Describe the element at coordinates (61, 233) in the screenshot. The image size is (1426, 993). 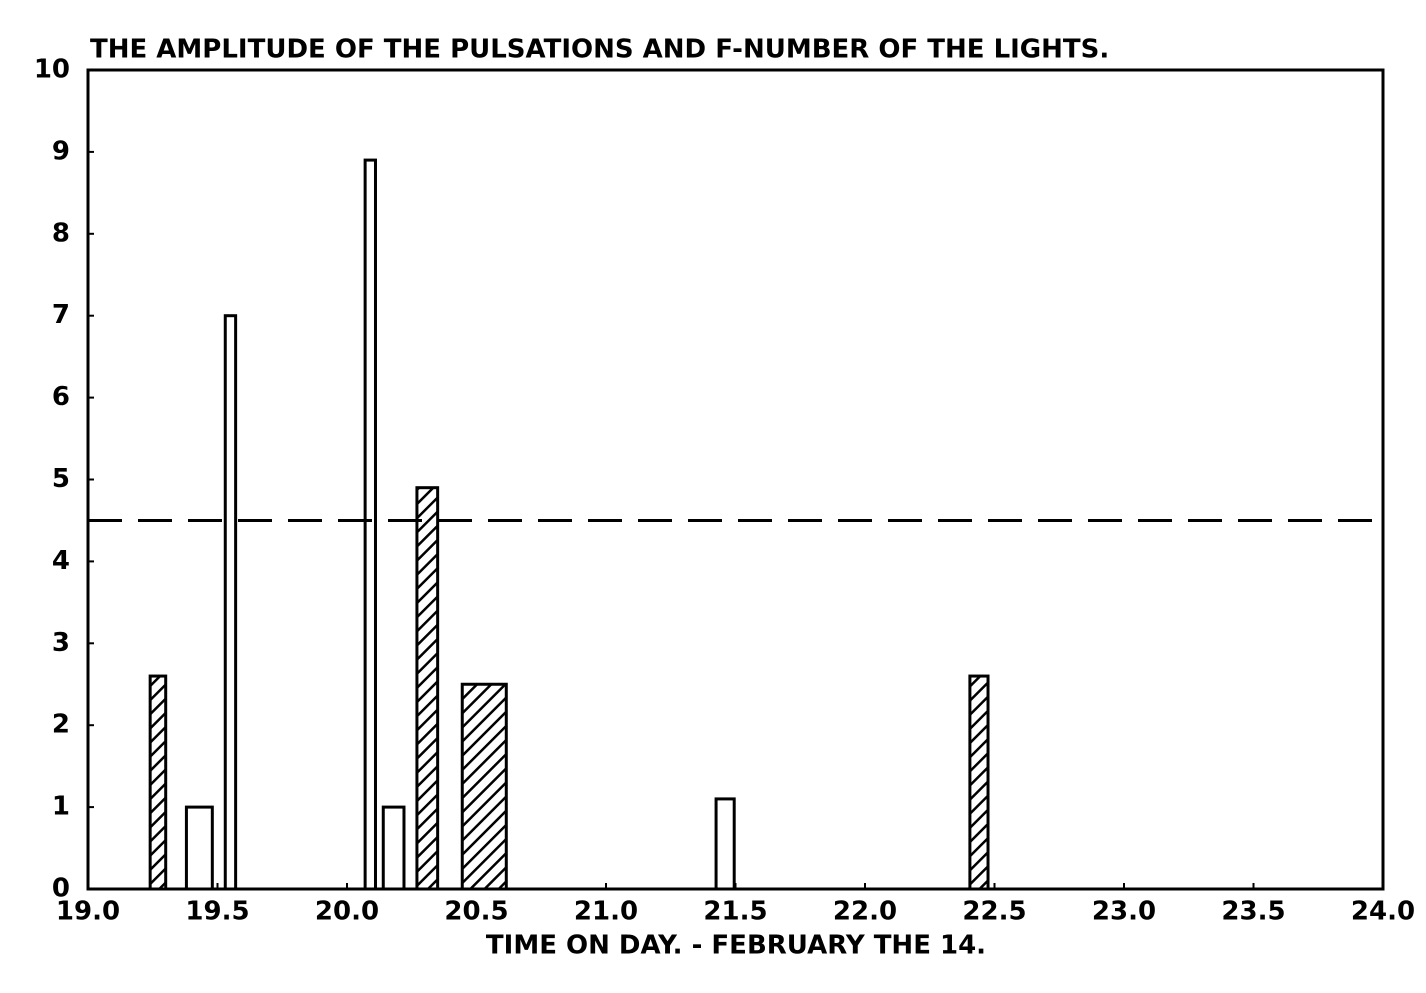
I see `y-tick-label: 8` at that location.